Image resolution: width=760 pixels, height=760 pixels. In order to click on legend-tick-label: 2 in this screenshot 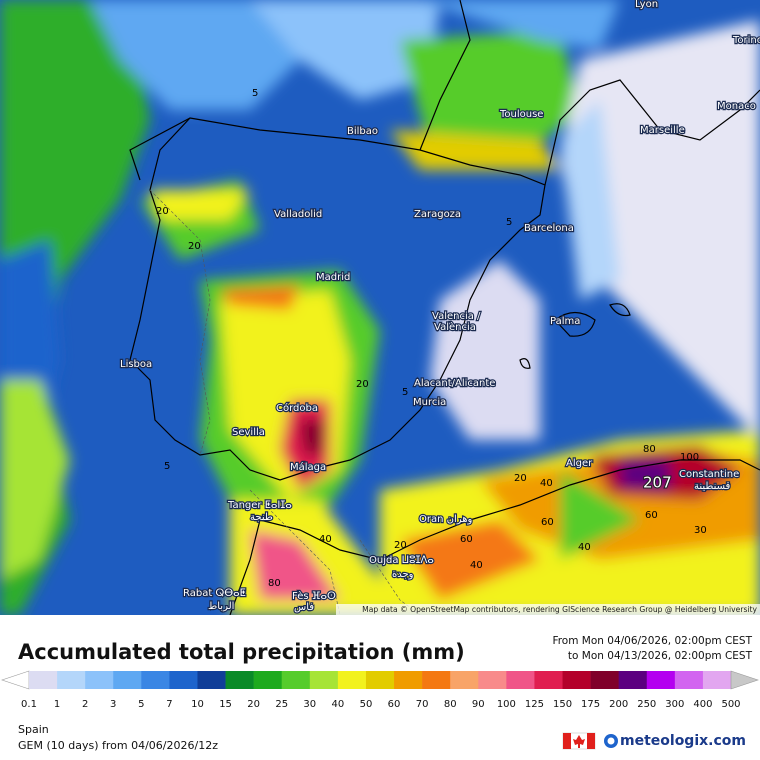, I will do `click(85, 704)`.